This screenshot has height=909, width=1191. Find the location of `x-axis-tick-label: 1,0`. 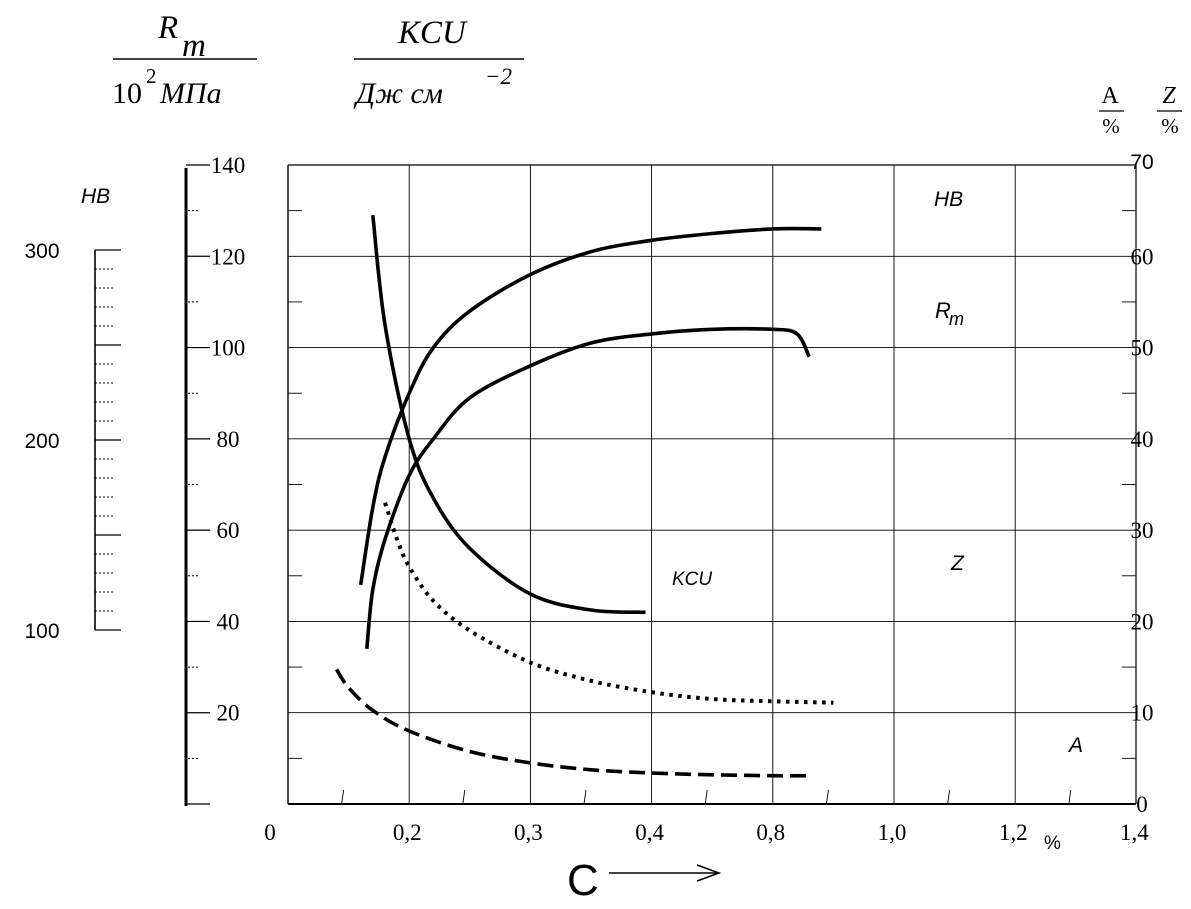

x-axis-tick-label: 1,0 is located at coordinates (892, 832).